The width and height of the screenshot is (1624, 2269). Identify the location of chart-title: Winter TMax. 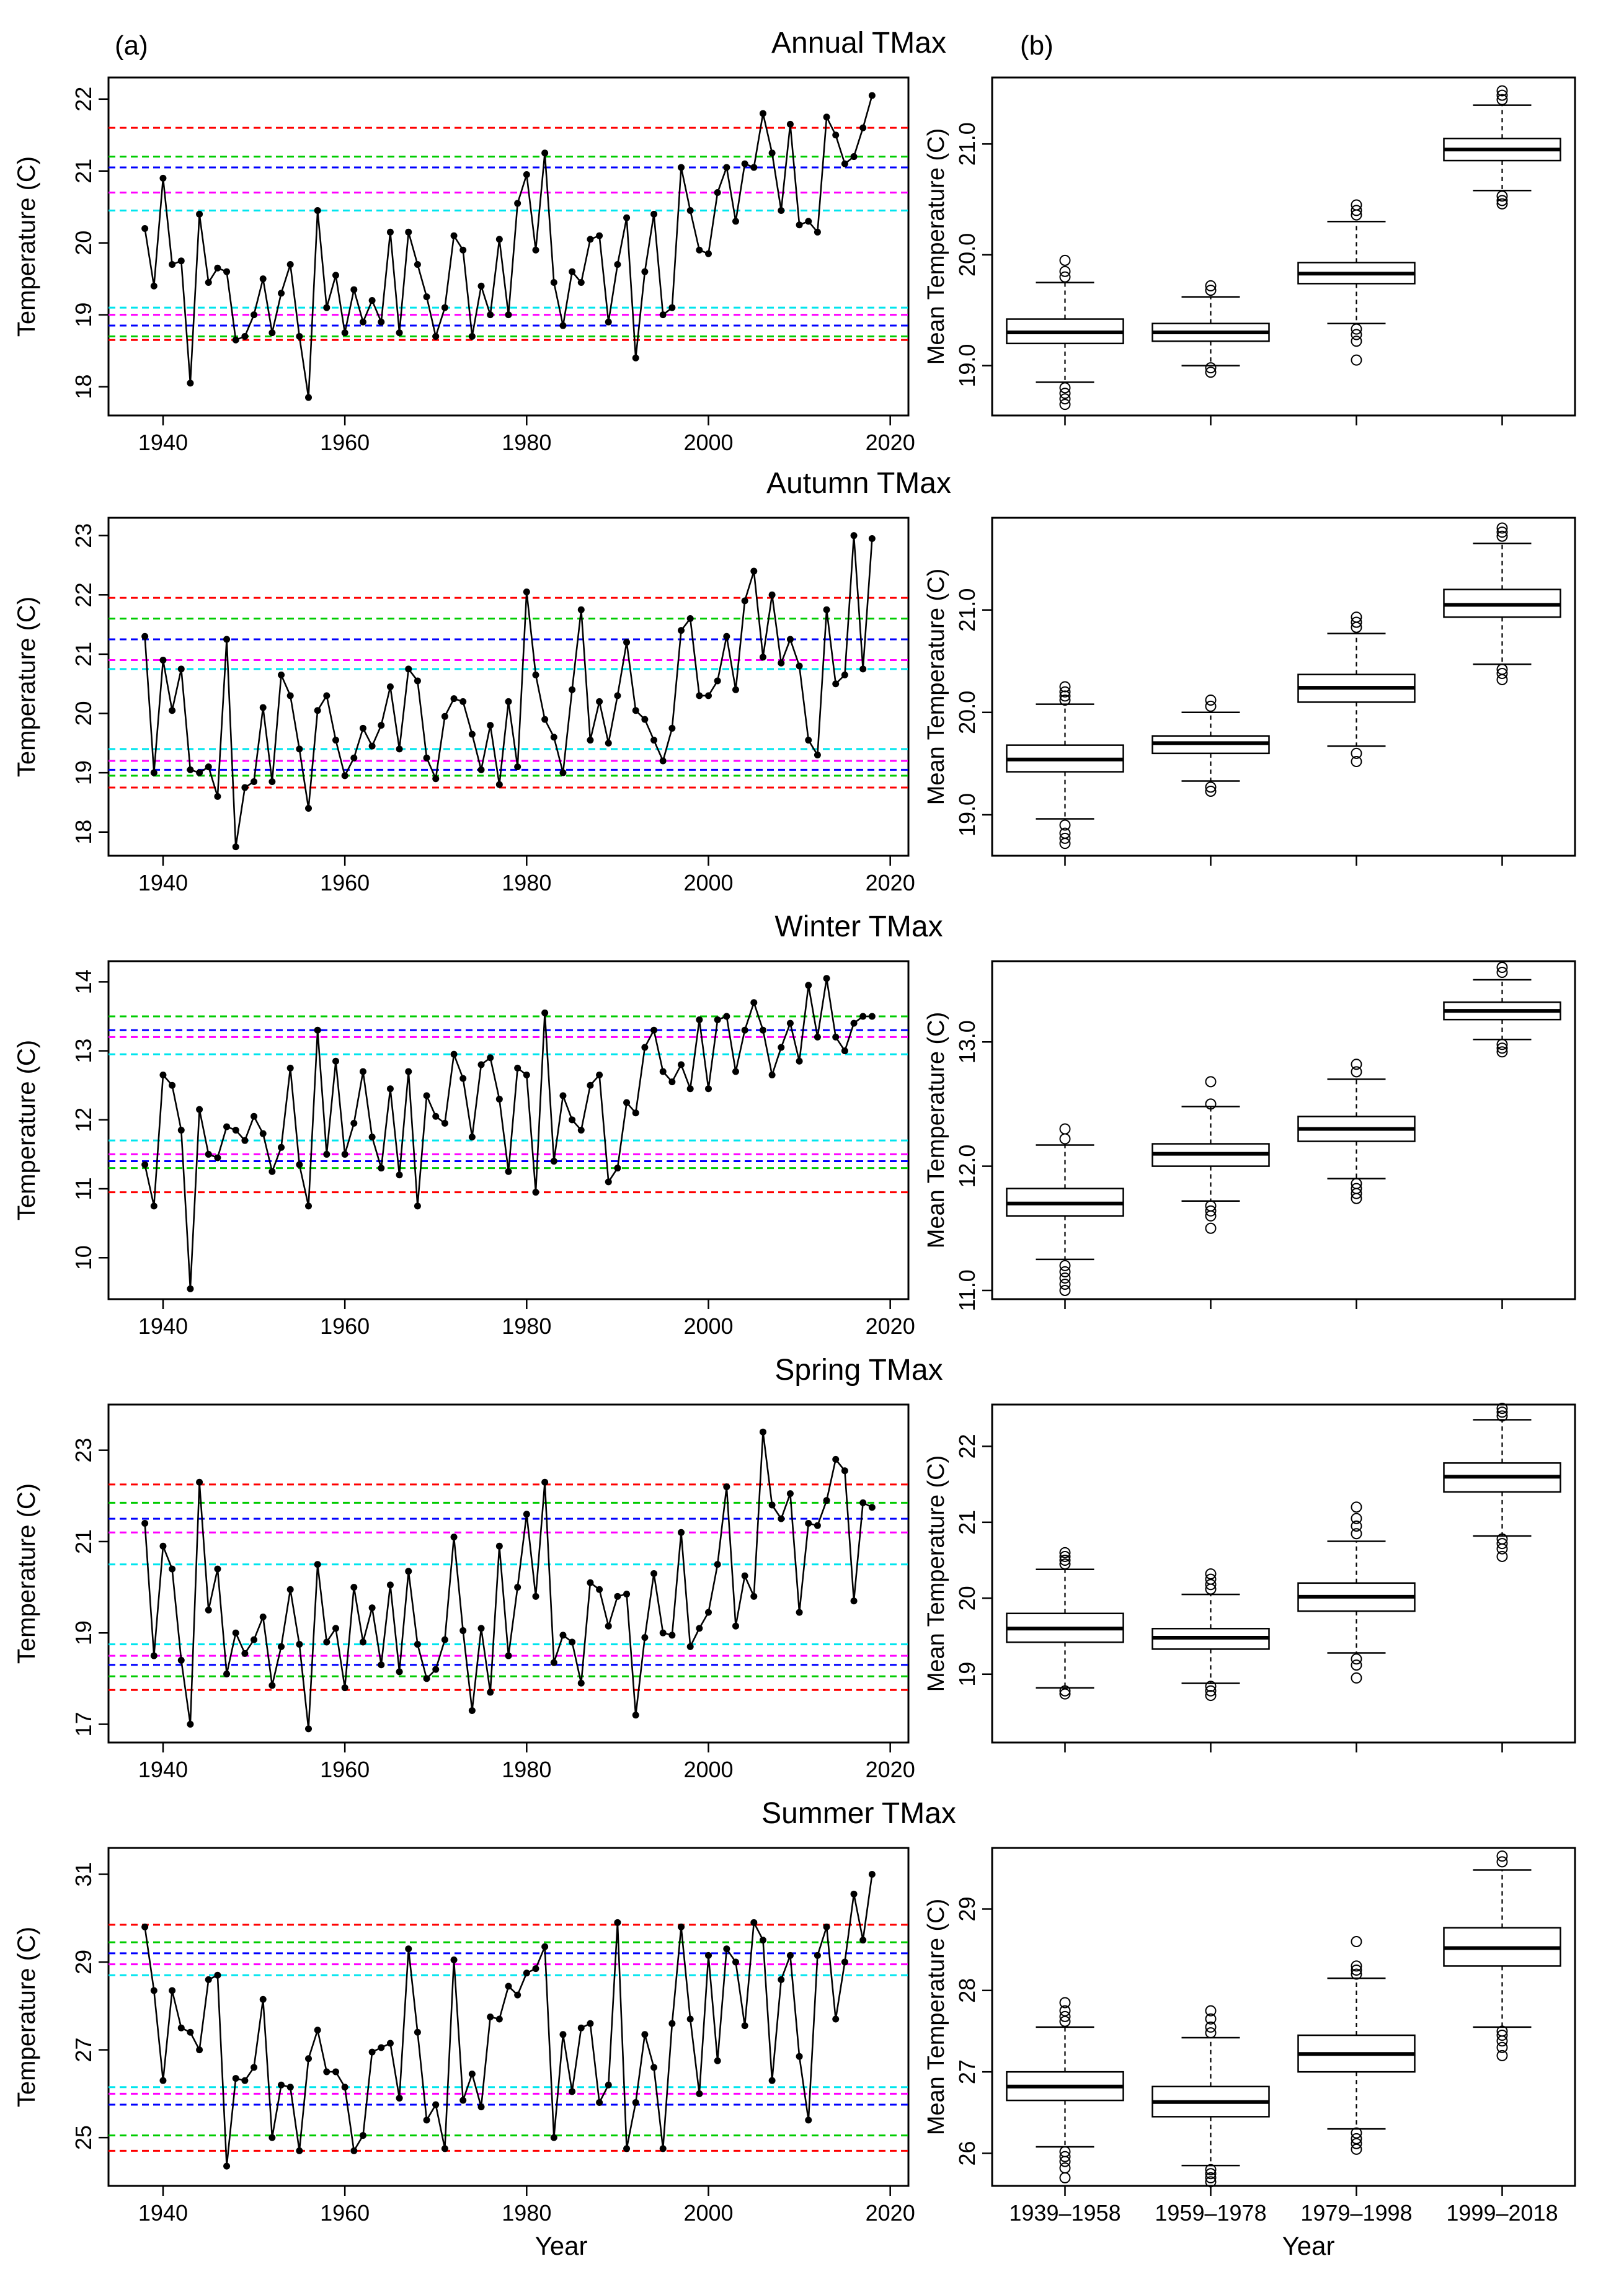
(858, 926).